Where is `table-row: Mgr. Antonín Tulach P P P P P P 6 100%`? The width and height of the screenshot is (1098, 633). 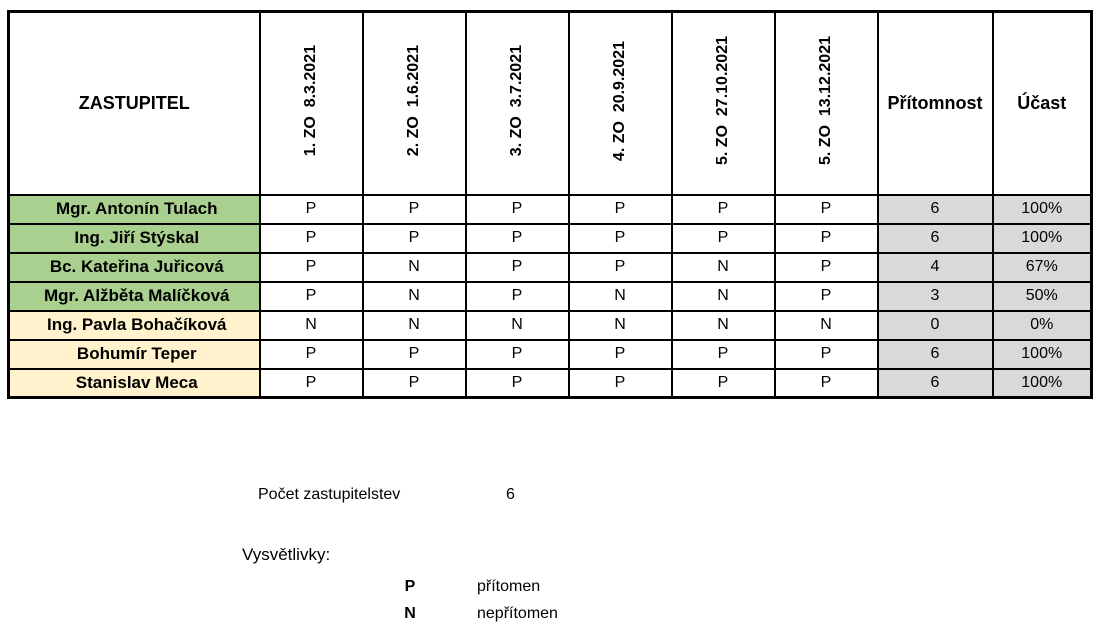 table-row: Mgr. Antonín Tulach P P P P P P 6 100% is located at coordinates (550, 209).